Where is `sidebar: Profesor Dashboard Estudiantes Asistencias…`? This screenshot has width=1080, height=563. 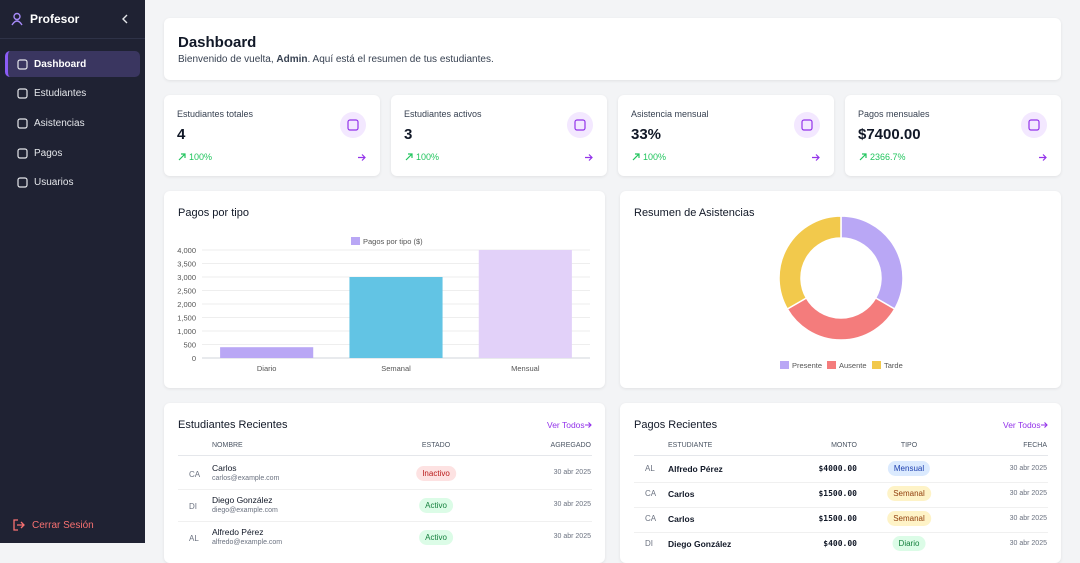
sidebar: Profesor Dashboard Estudiantes Asistencias… is located at coordinates (72, 271).